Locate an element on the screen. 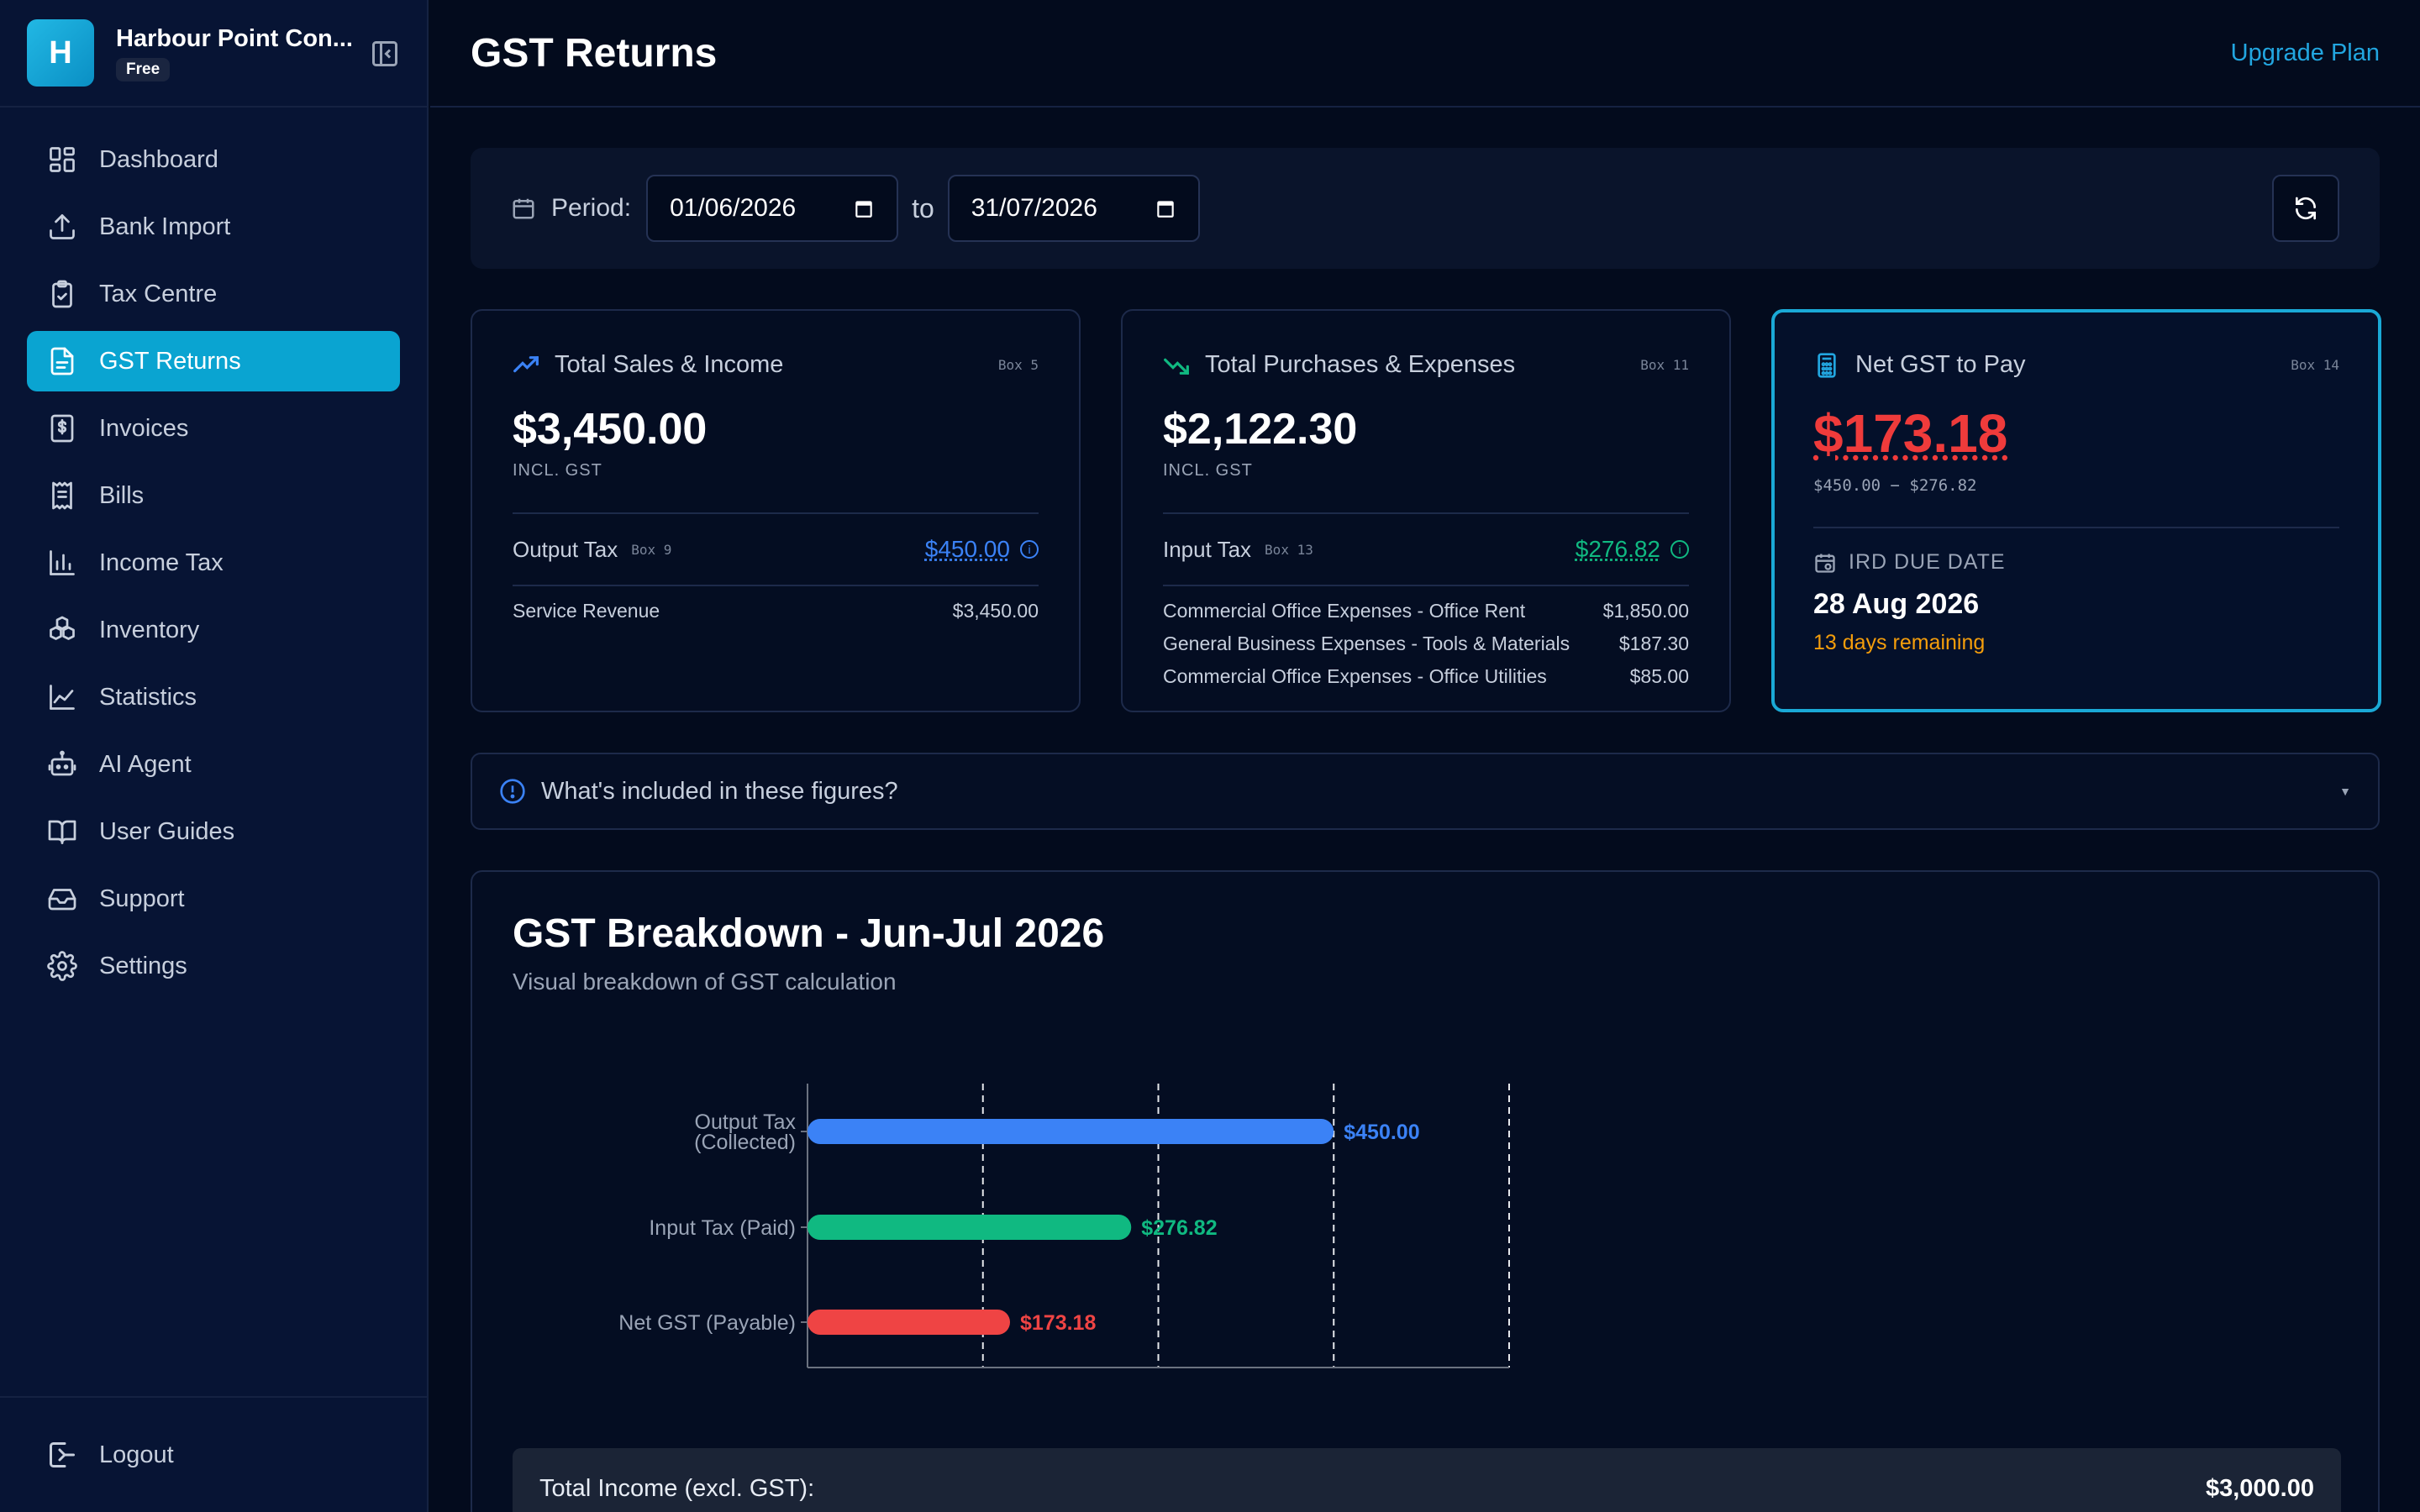  refresh-icon is located at coordinates (2305, 208).